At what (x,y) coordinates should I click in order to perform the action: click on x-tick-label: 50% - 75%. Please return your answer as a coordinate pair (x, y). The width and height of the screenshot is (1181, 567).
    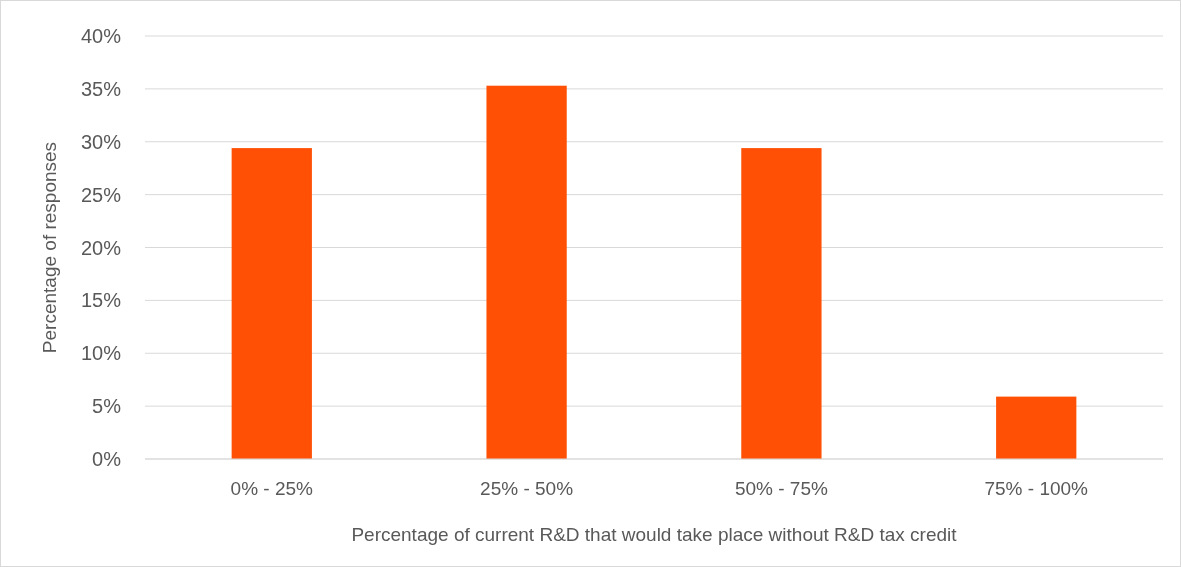
    Looking at the image, I should click on (781, 488).